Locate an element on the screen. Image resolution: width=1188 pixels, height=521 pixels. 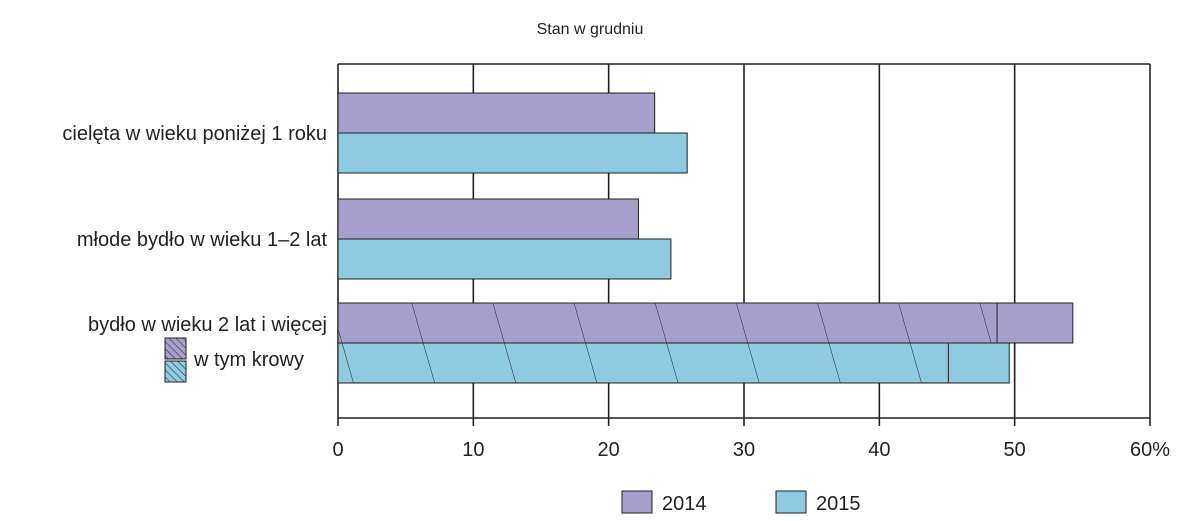
cows-sublabel: w tym krowy is located at coordinates (248, 360).